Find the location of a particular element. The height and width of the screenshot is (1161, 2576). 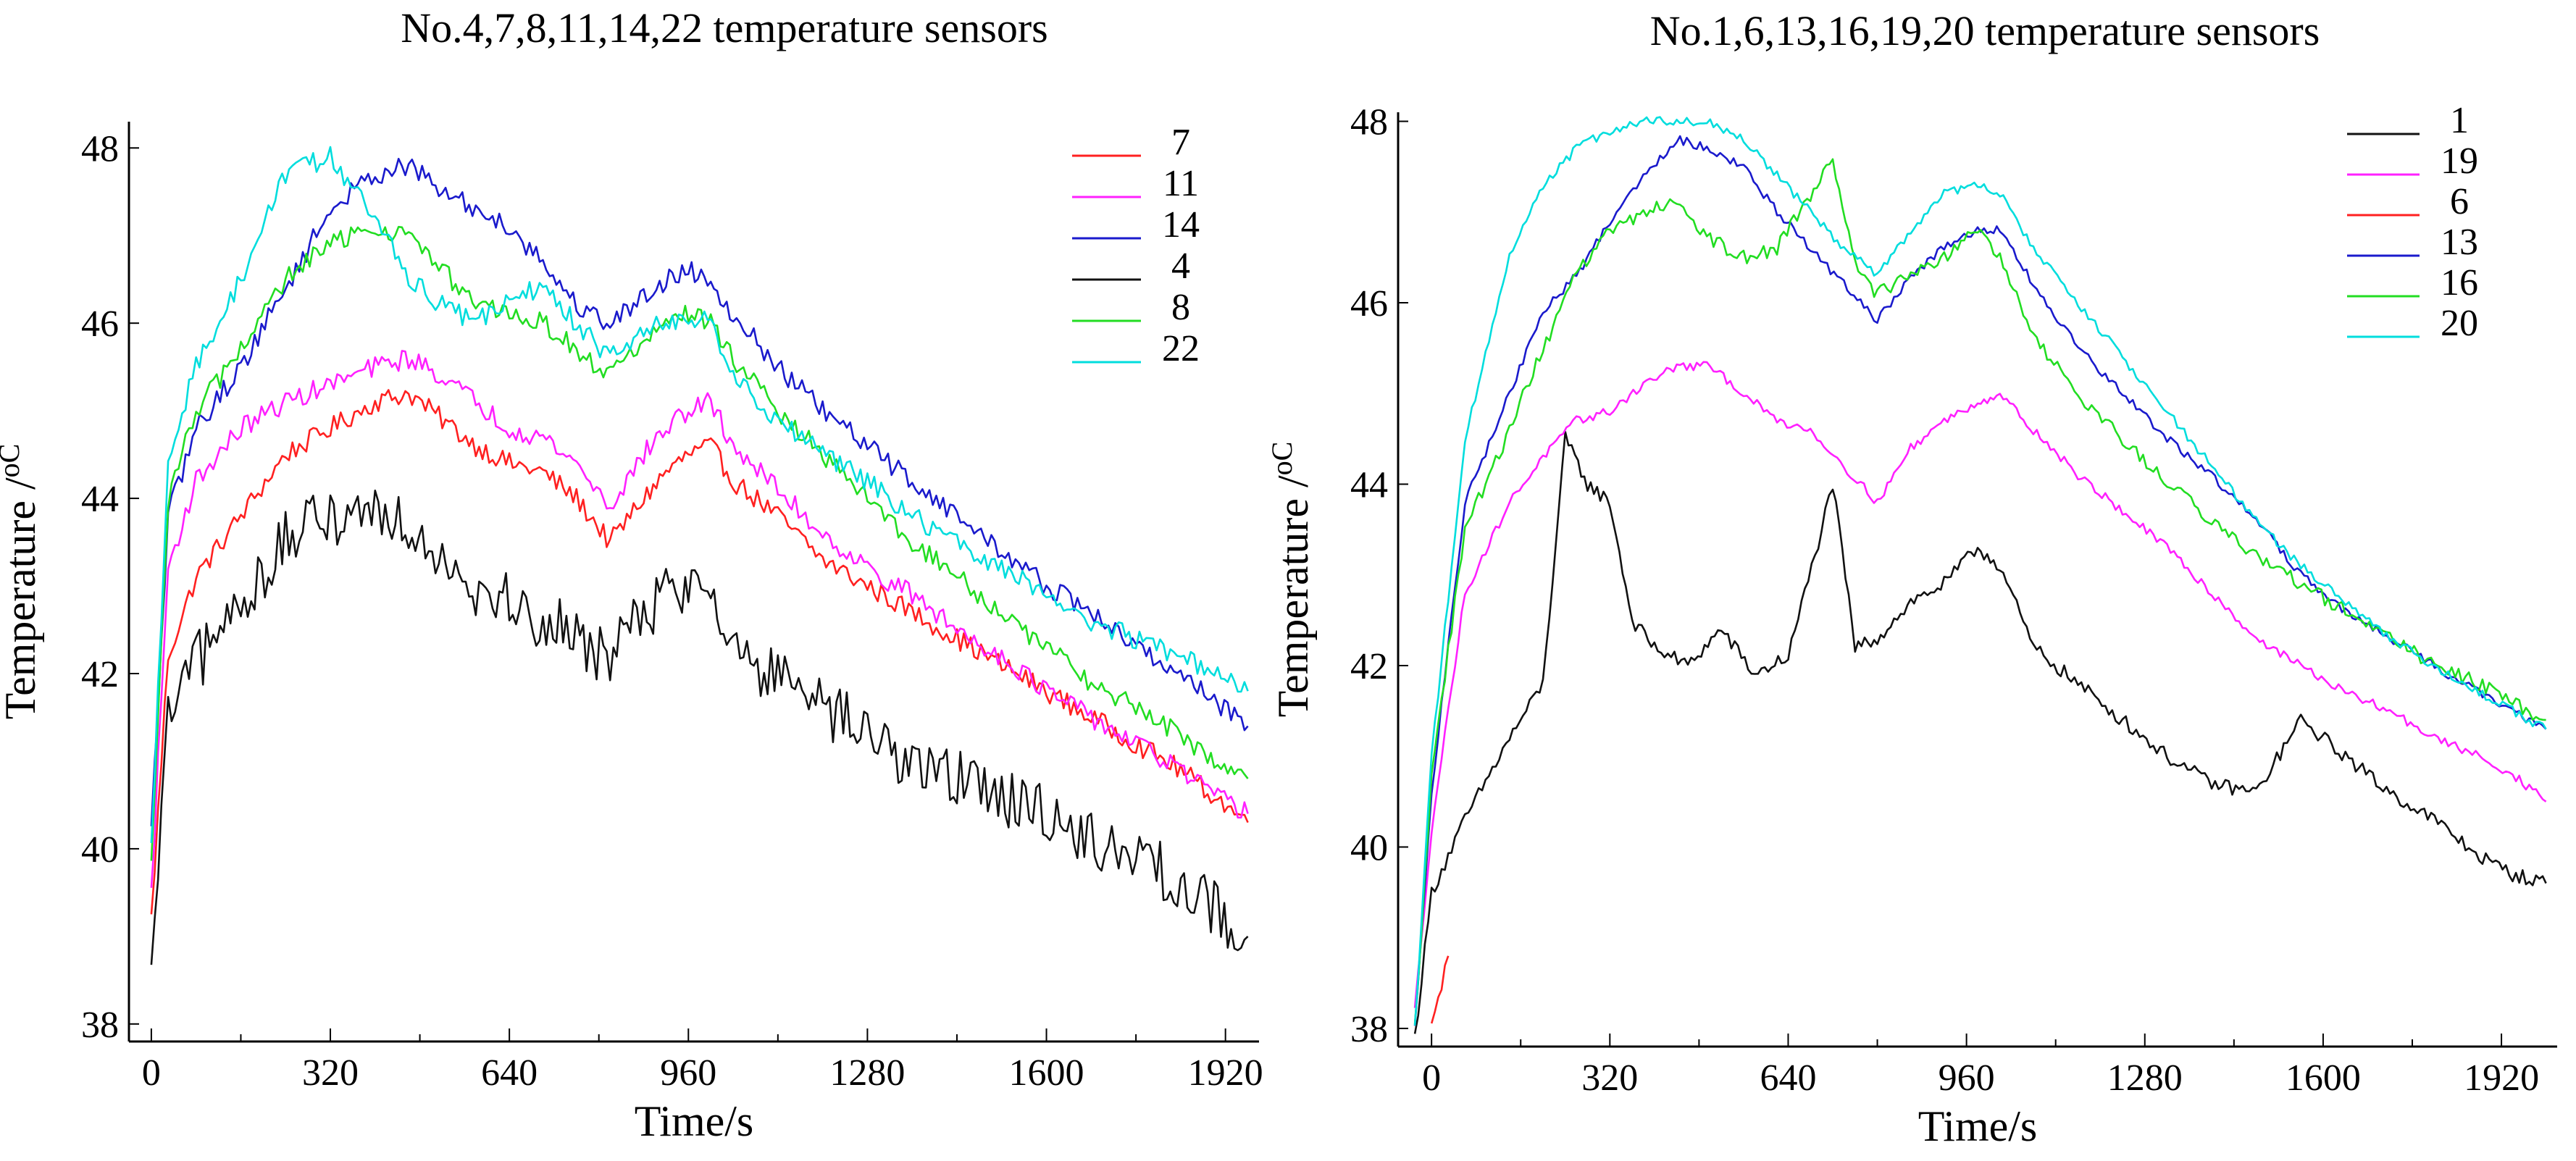

legend-label: 6 is located at coordinates (2459, 201).